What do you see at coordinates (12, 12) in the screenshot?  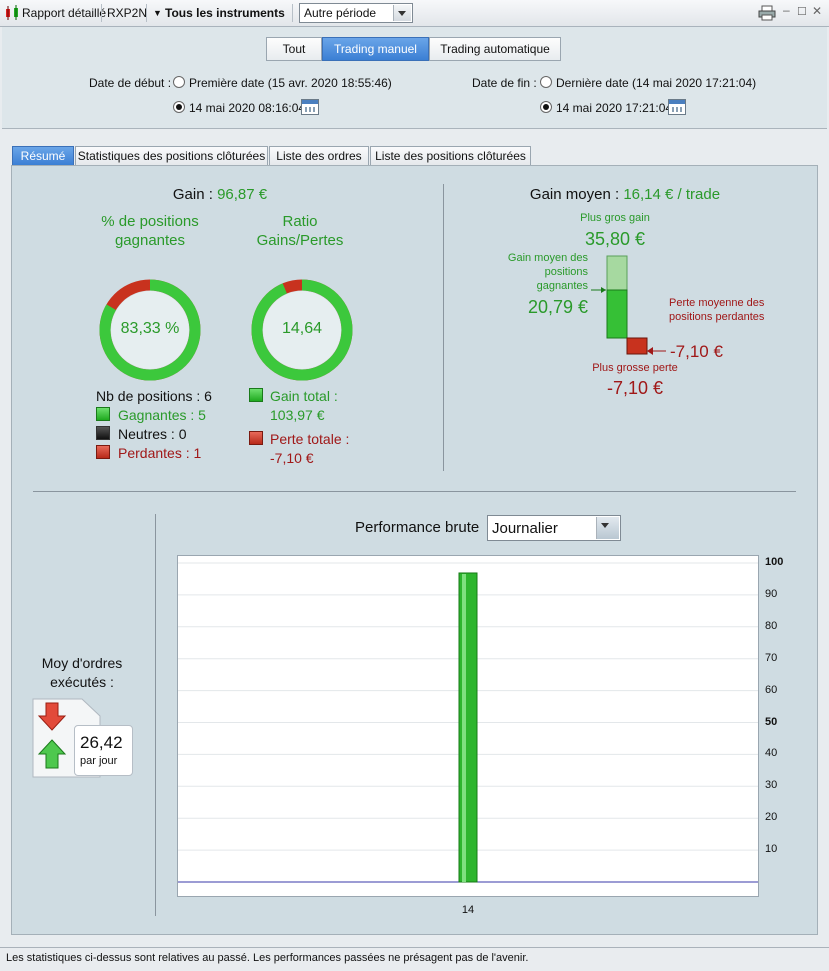 I see `candlestick-icon` at bounding box center [12, 12].